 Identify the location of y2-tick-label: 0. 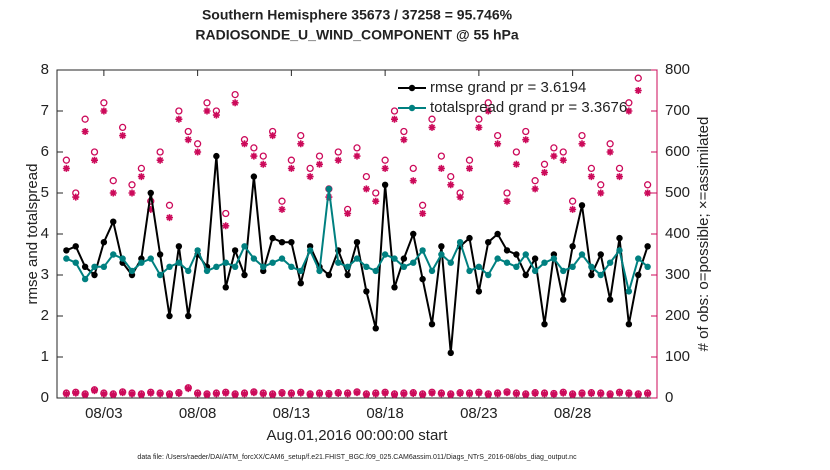
(669, 397).